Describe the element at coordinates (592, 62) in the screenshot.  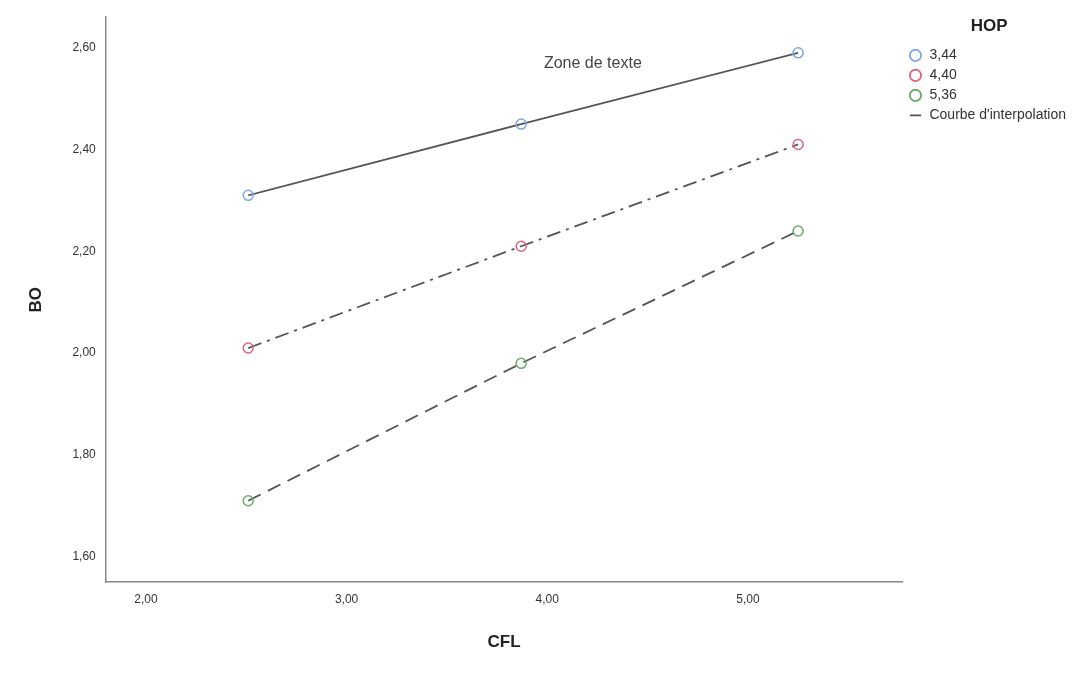
I see `annotation: Zone de texte` at that location.